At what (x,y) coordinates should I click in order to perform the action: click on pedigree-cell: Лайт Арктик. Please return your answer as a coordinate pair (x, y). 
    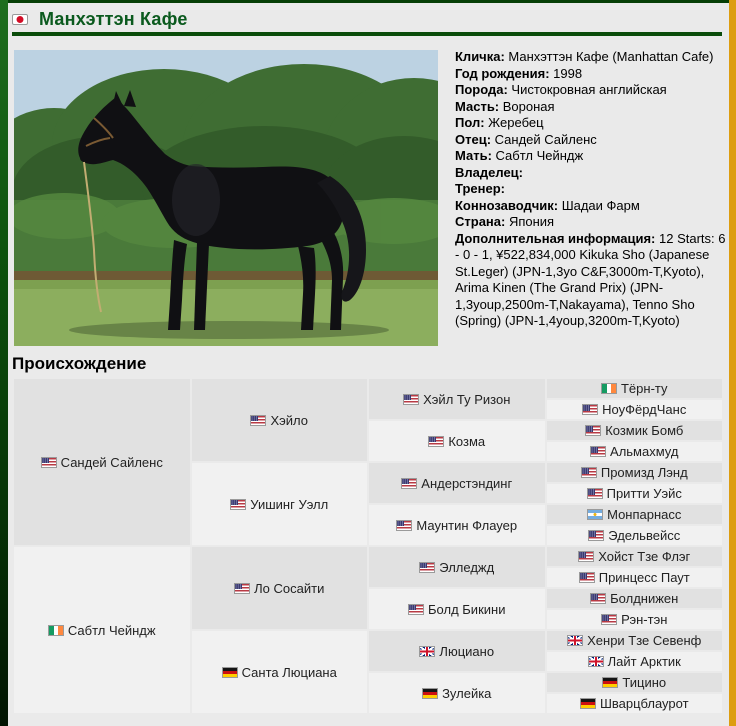
    Looking at the image, I should click on (634, 661).